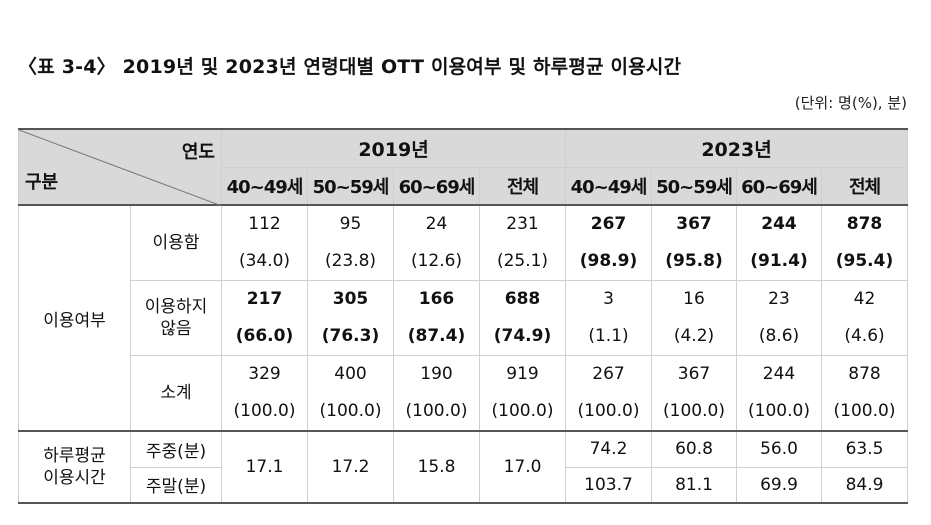 The height and width of the screenshot is (525, 931). What do you see at coordinates (694, 449) in the screenshot?
I see `data-cell: 60.8` at bounding box center [694, 449].